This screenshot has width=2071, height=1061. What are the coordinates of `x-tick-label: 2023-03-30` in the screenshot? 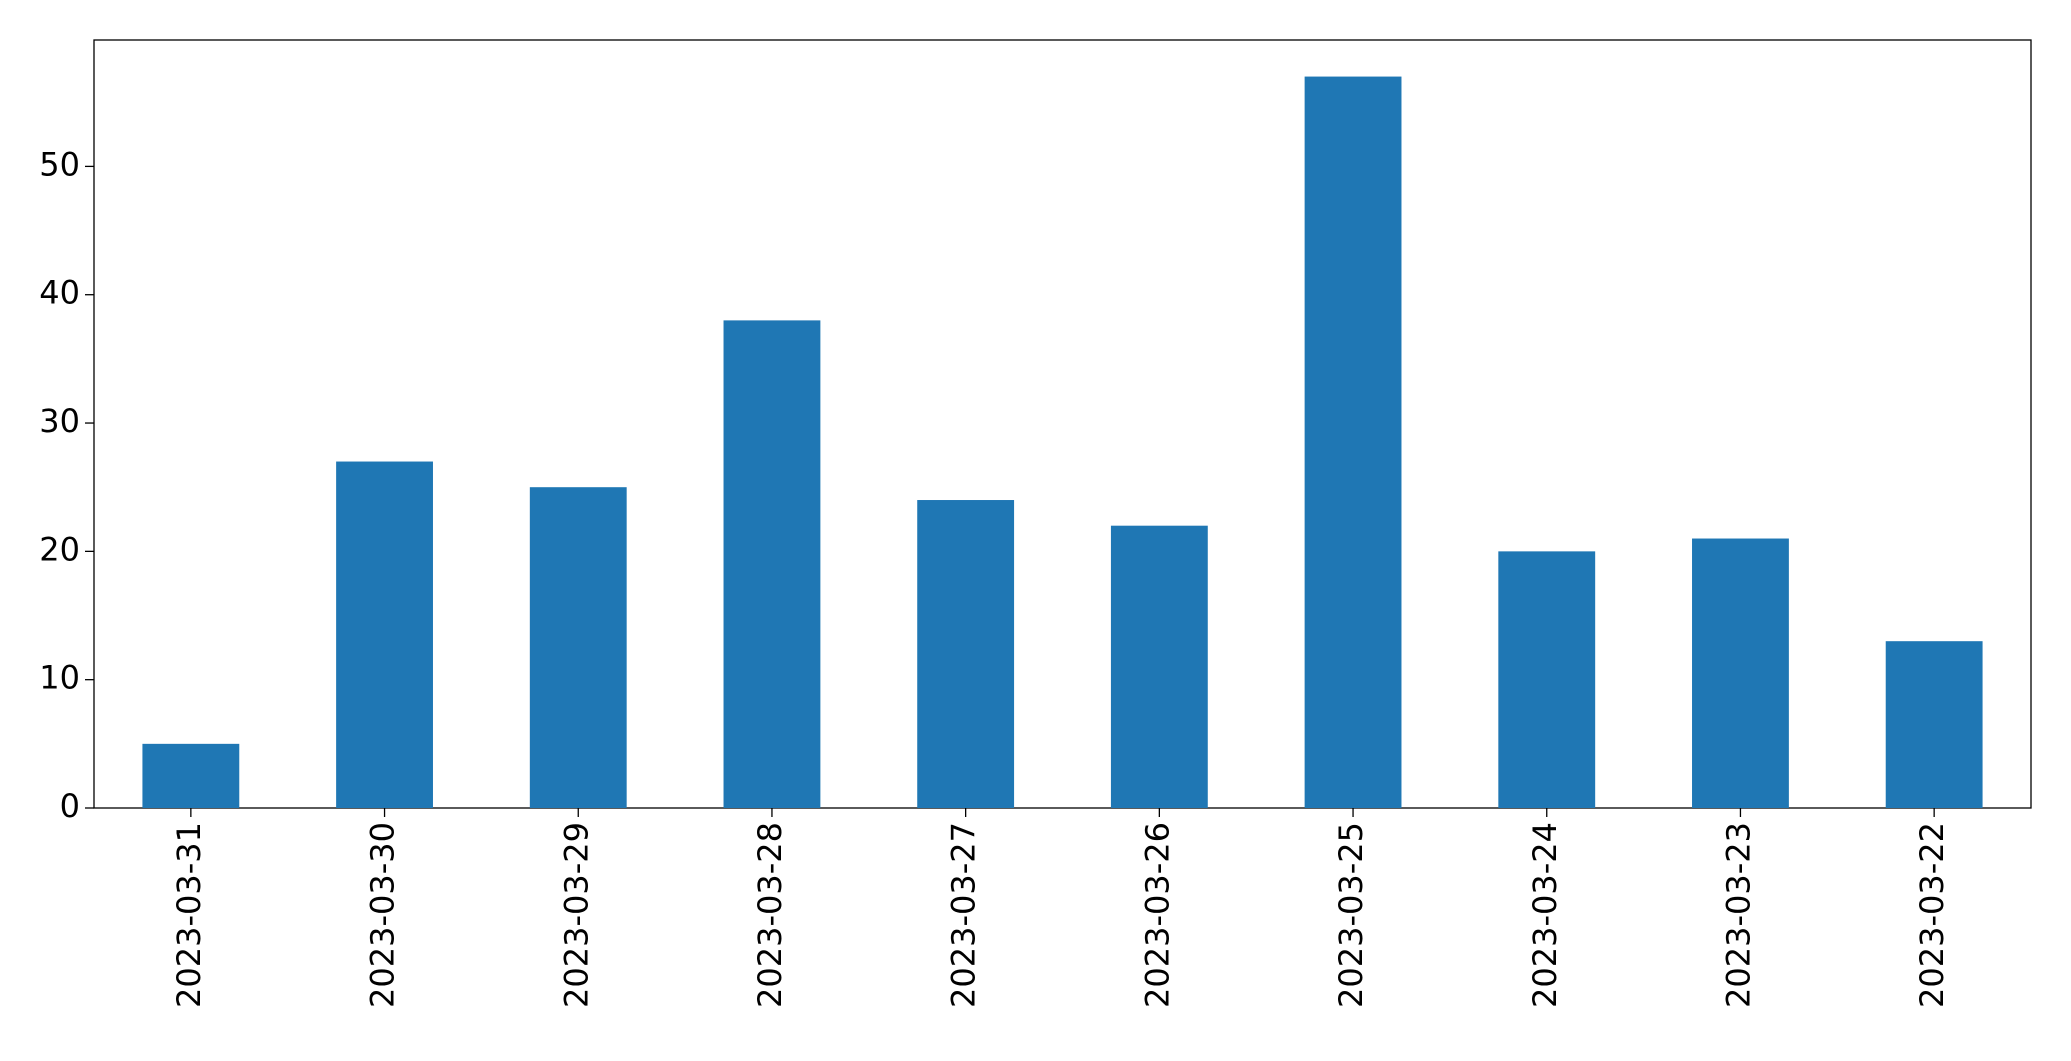 It's located at (383, 915).